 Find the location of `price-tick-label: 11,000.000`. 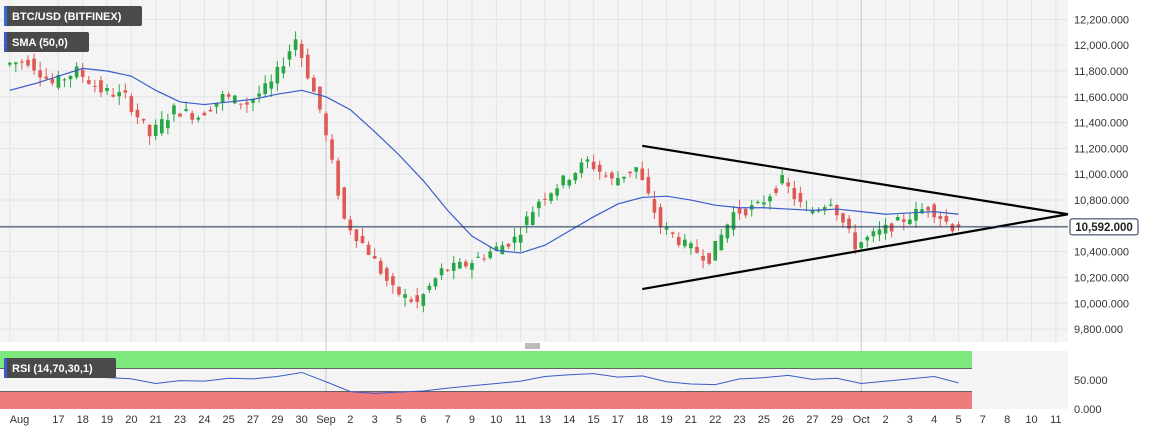

price-tick-label: 11,000.000 is located at coordinates (1101, 175).